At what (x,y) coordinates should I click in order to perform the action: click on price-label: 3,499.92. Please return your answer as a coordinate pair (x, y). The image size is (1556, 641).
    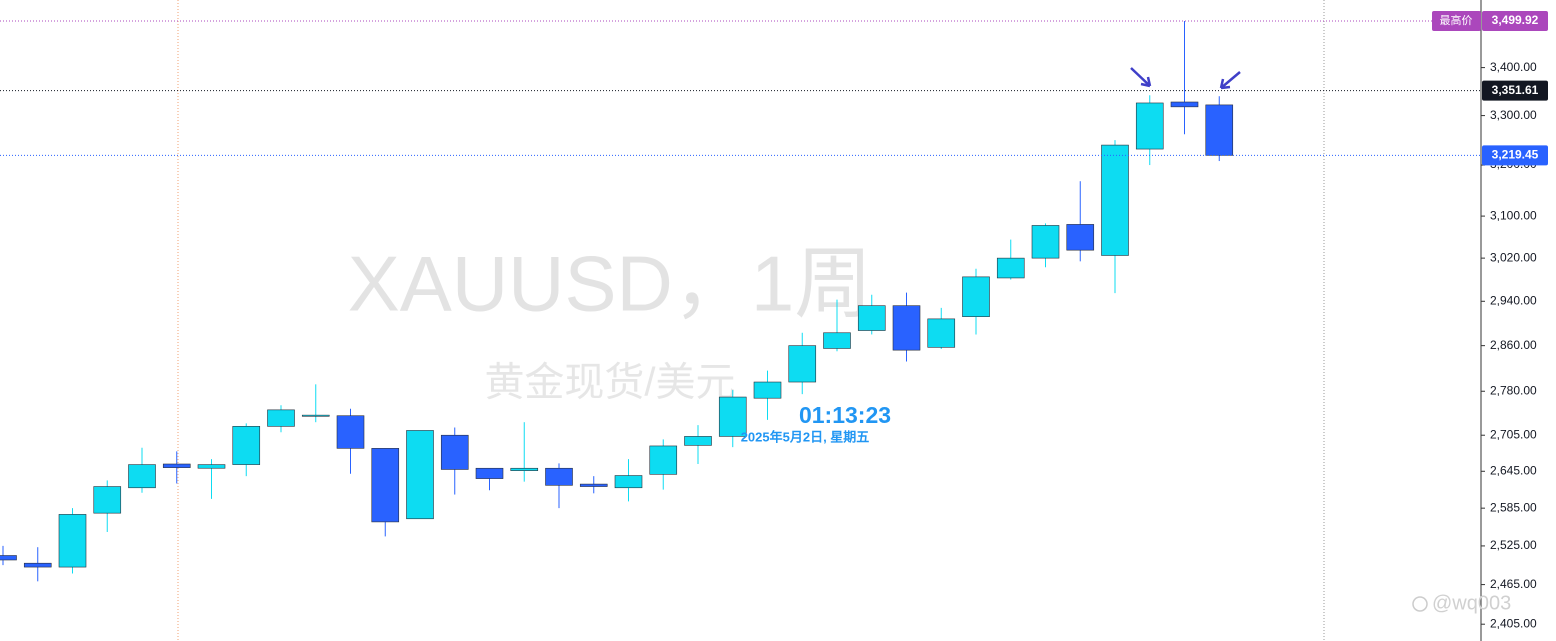
    Looking at the image, I should click on (1515, 20).